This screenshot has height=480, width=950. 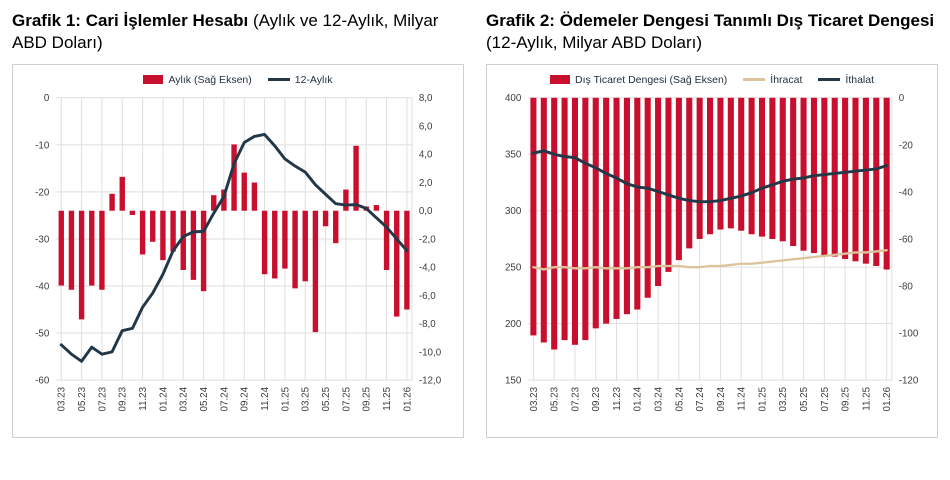 I want to click on svg-text: 200, so click(x=513, y=324).